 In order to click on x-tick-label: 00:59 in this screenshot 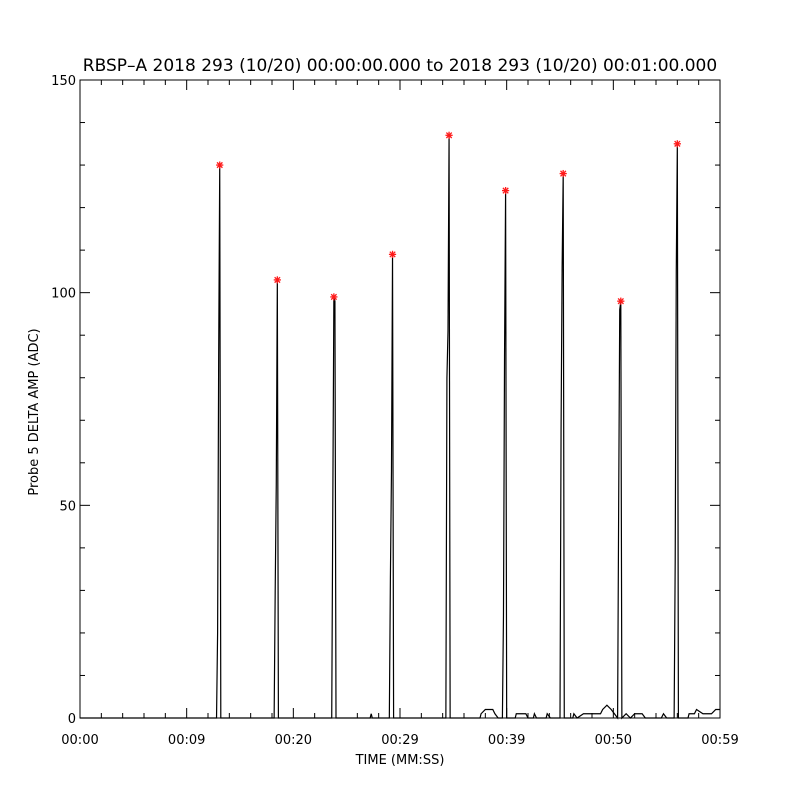, I will do `click(719, 740)`.